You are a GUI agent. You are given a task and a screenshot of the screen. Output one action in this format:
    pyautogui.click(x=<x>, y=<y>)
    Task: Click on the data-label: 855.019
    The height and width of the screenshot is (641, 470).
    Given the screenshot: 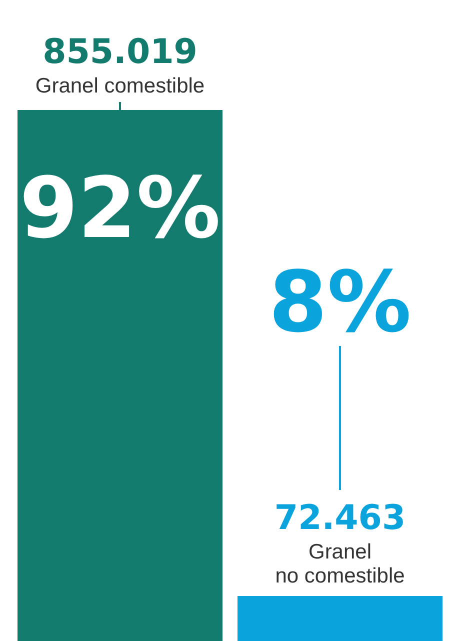 What is the action you would take?
    pyautogui.click(x=120, y=52)
    